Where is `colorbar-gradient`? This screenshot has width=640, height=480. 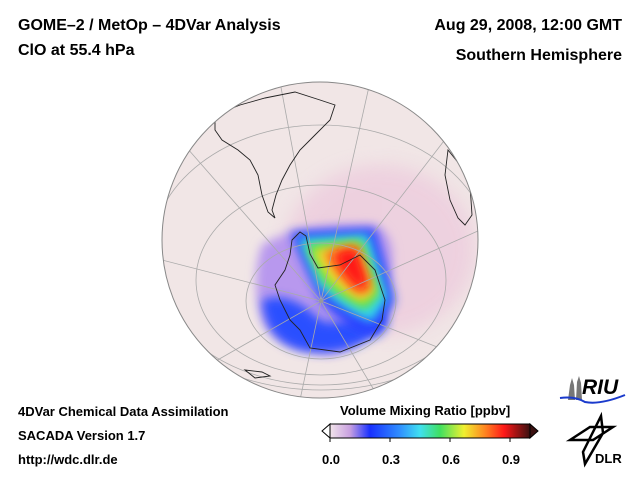
colorbar-gradient is located at coordinates (430, 431).